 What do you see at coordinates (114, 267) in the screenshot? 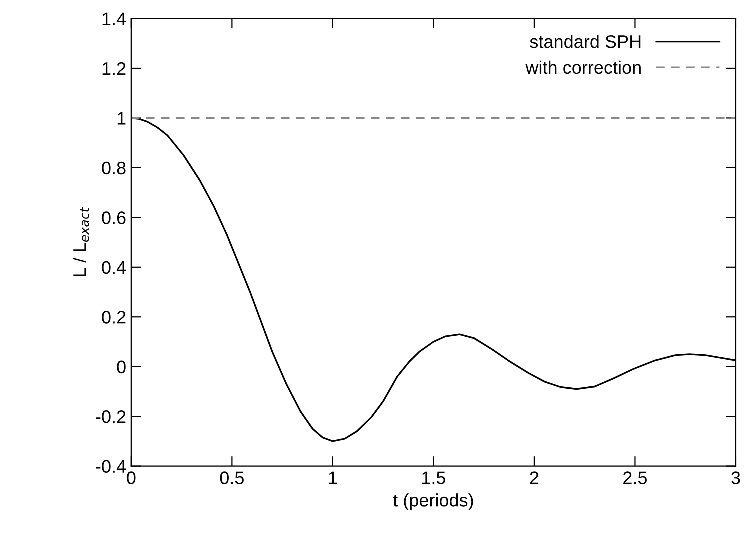
I see `y-tick-label: 0.4` at bounding box center [114, 267].